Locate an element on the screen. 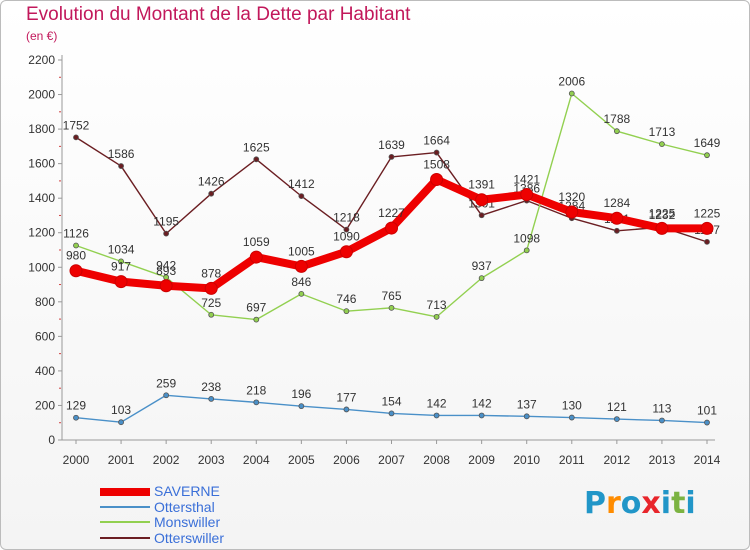  data-label-monswiller: 1098 is located at coordinates (526, 238).